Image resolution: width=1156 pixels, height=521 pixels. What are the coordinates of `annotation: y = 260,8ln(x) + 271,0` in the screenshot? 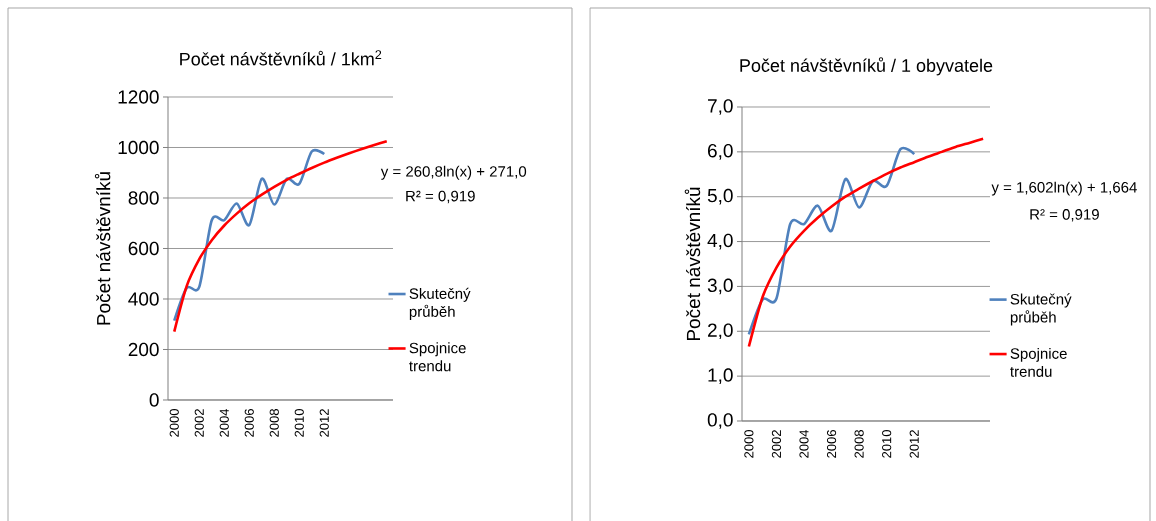 It's located at (453, 172).